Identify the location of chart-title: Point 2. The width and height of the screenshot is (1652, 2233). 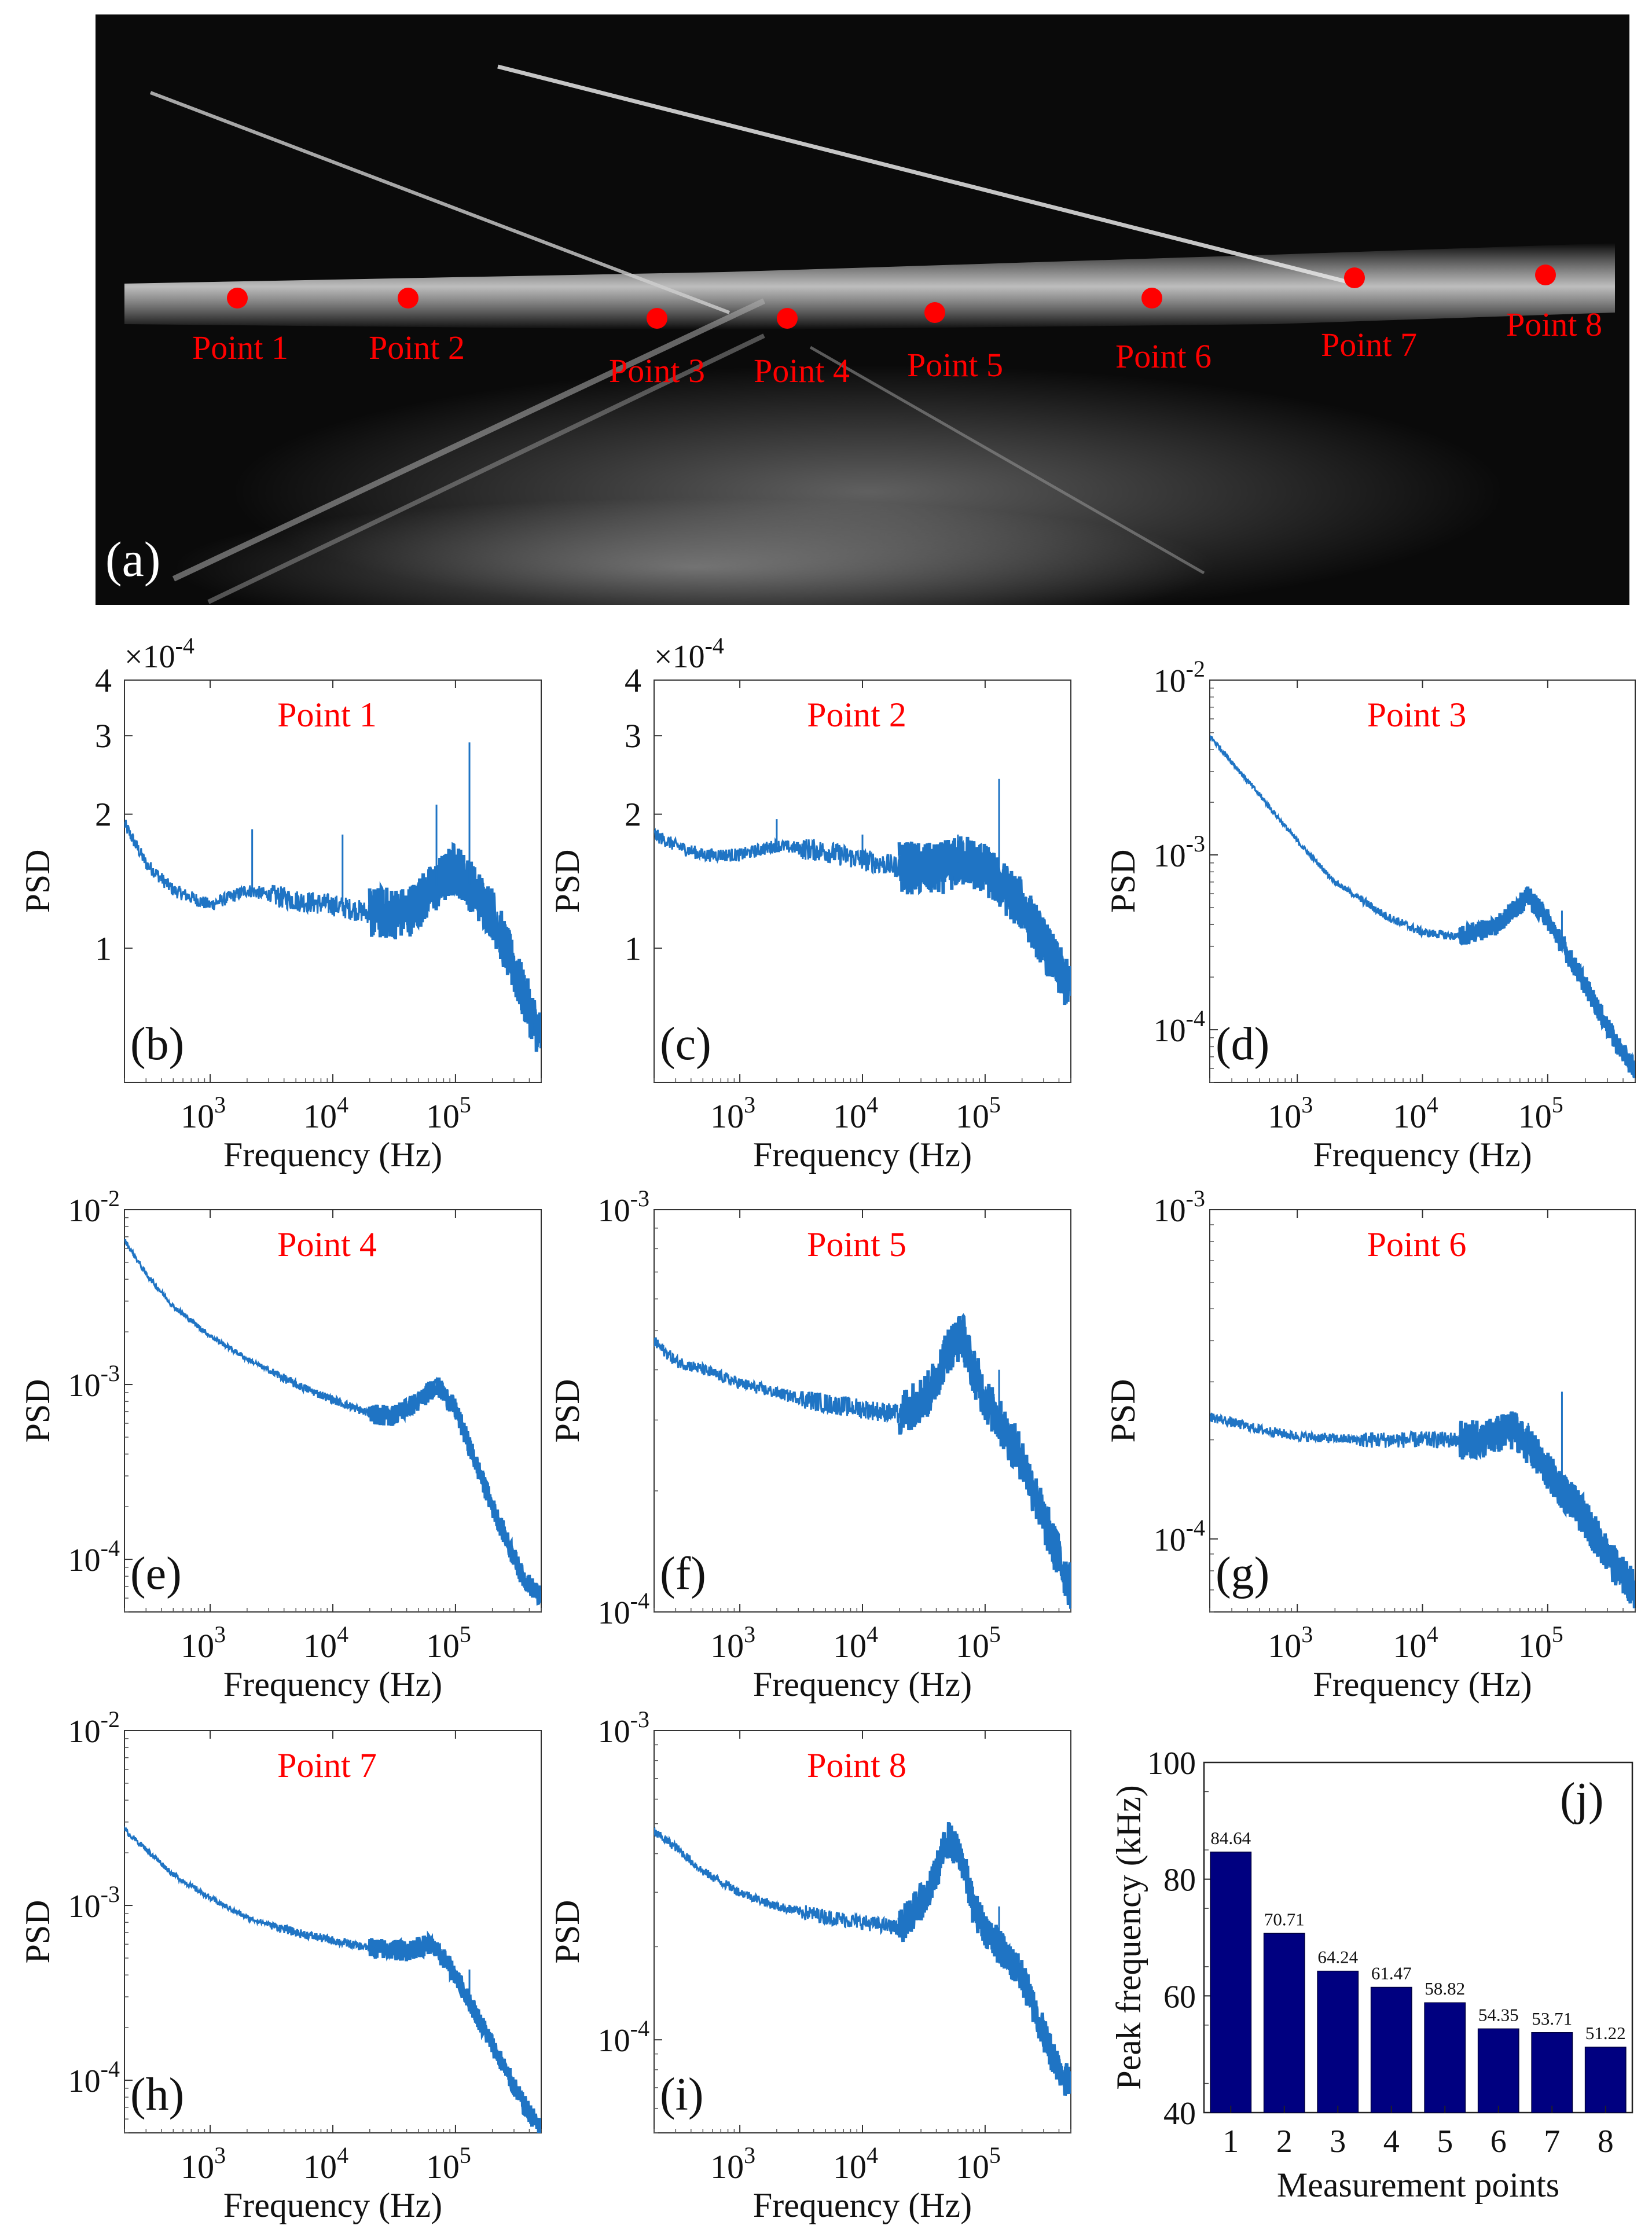
(856, 715).